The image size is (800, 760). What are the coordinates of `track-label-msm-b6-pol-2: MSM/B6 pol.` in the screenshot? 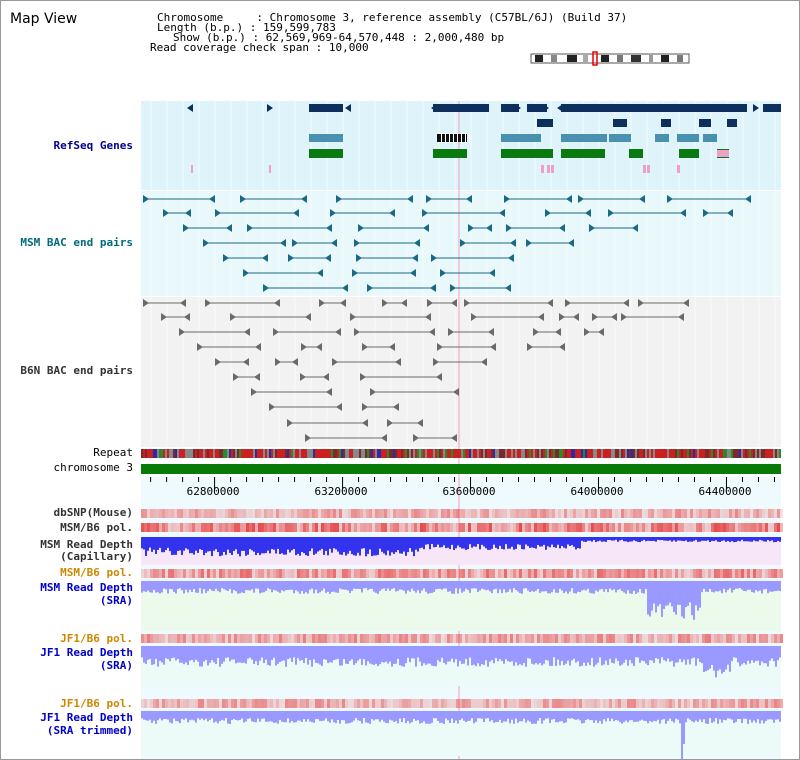 It's located at (96, 572).